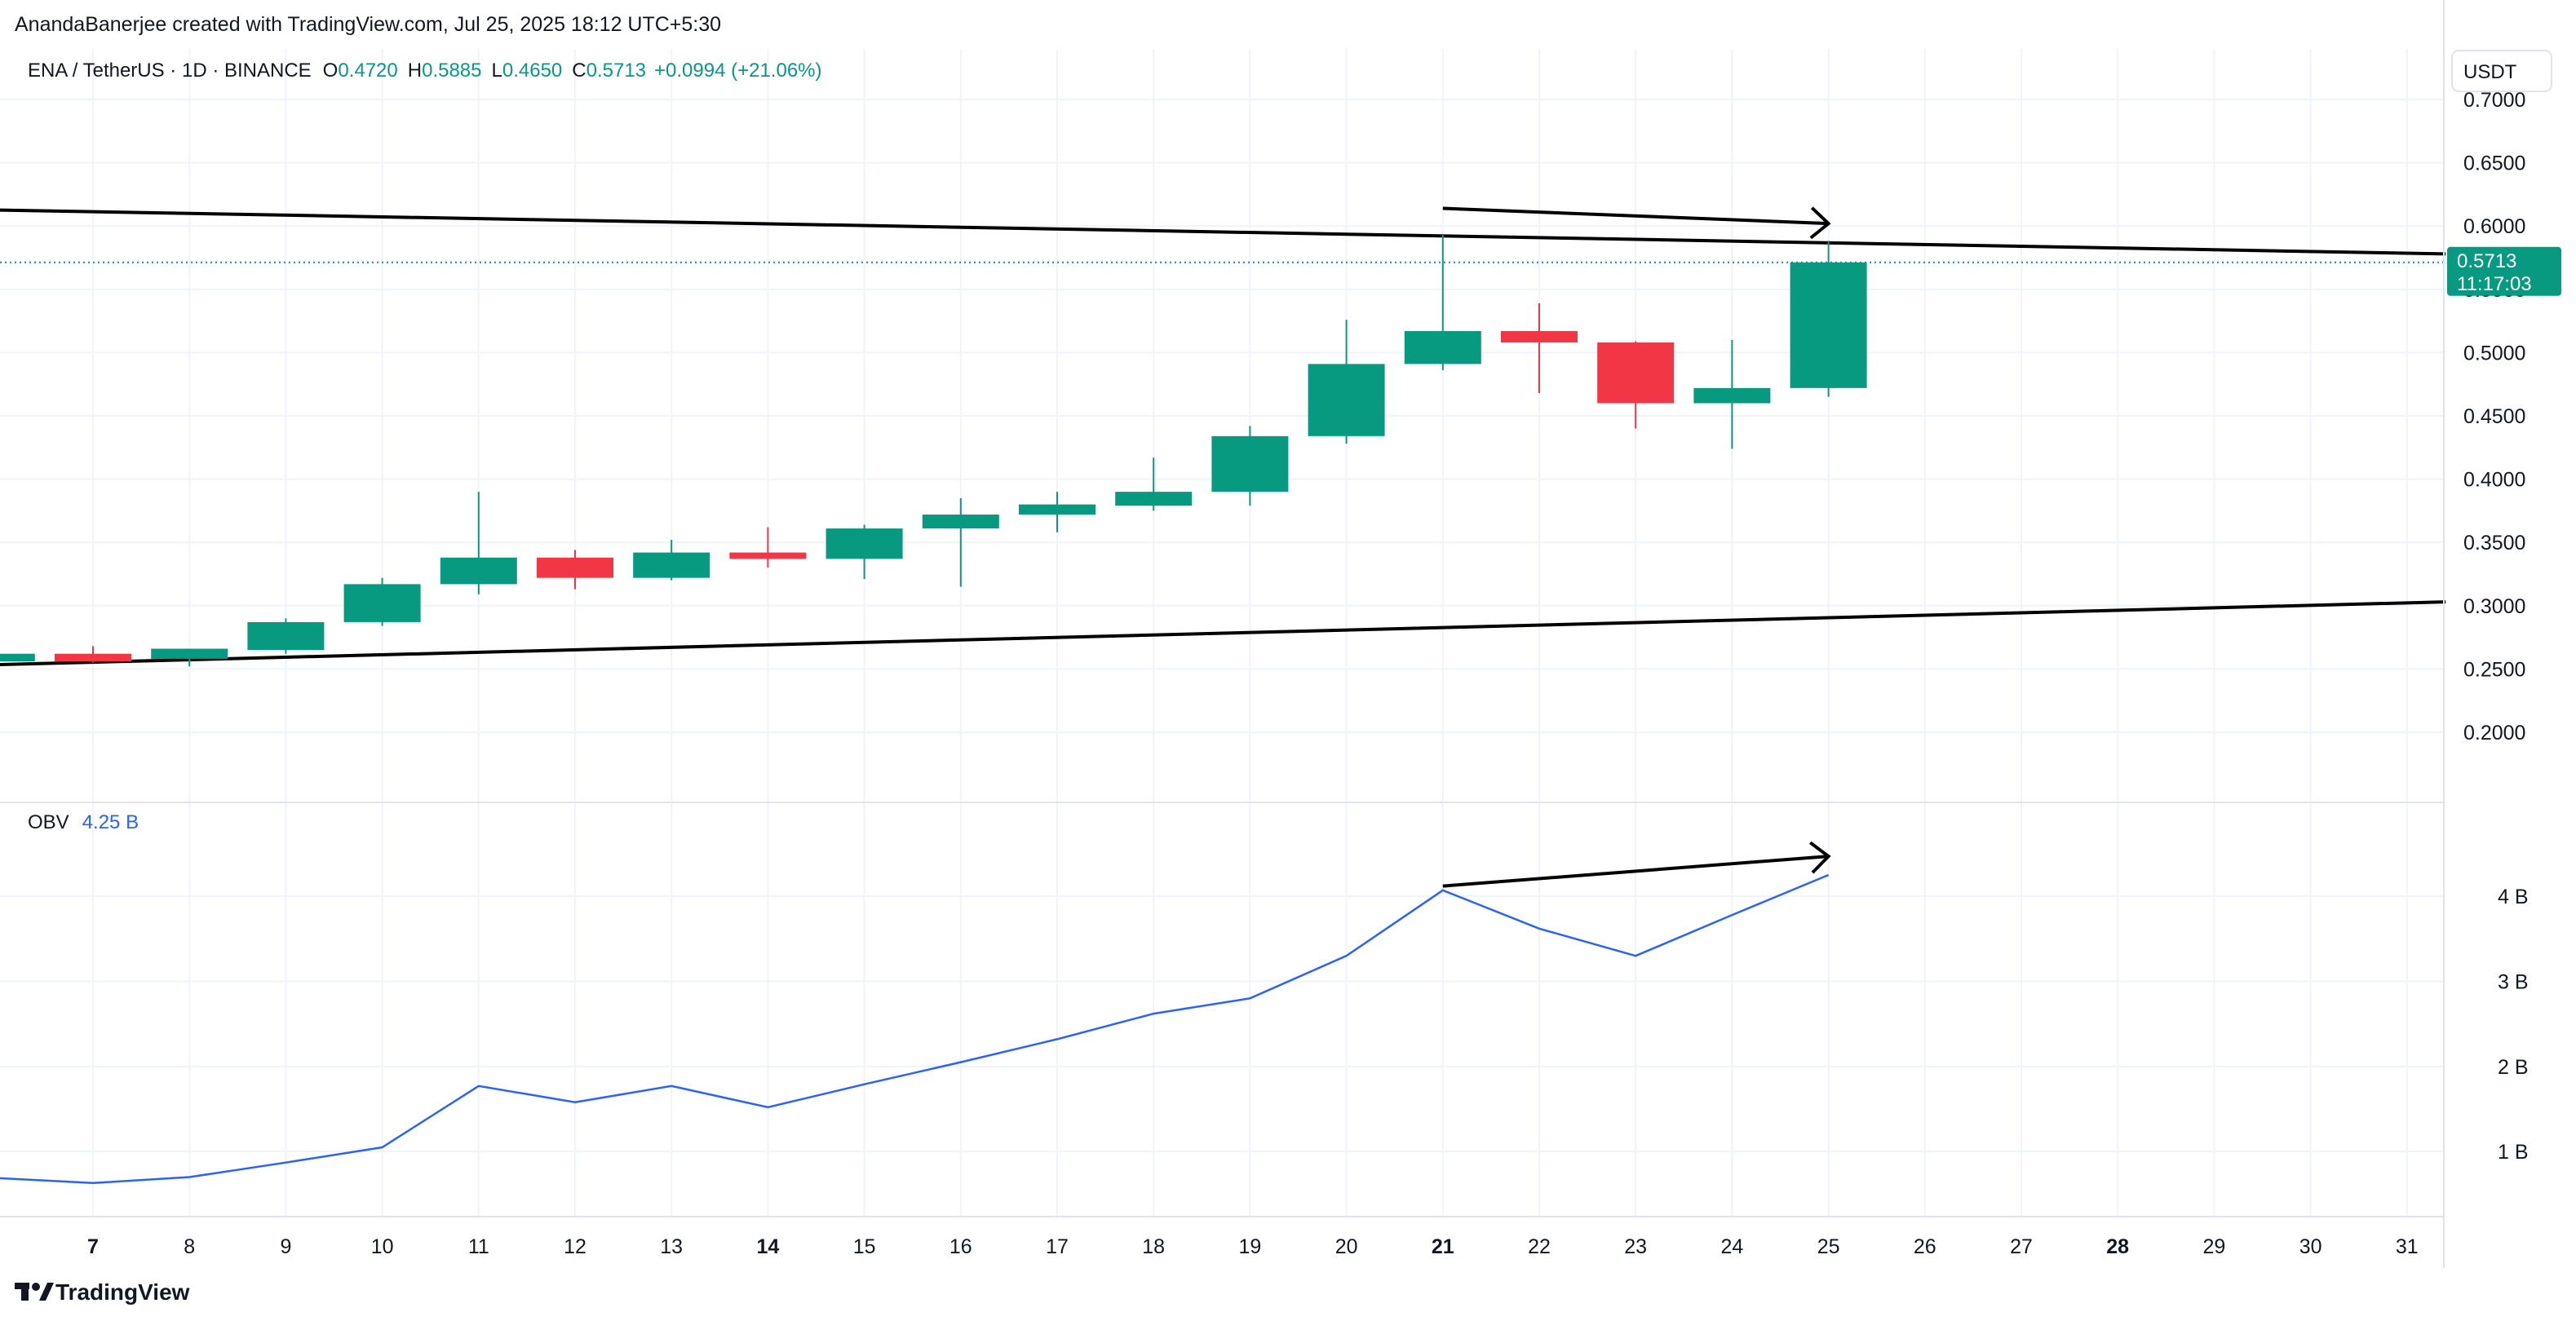 This screenshot has height=1321, width=2576. What do you see at coordinates (122, 1292) in the screenshot?
I see `tradingview-brand: TradingView` at bounding box center [122, 1292].